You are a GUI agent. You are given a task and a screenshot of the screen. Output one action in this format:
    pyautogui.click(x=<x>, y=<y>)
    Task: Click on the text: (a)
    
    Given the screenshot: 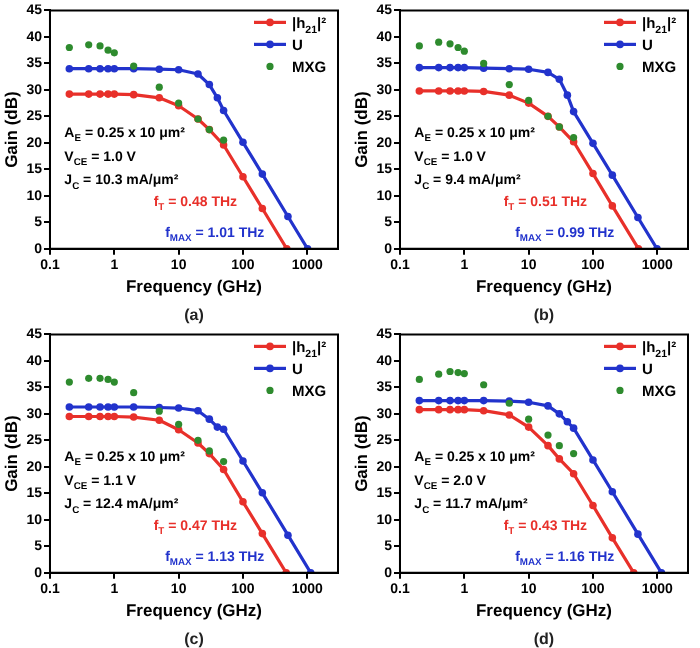 What is the action you would take?
    pyautogui.click(x=194, y=315)
    